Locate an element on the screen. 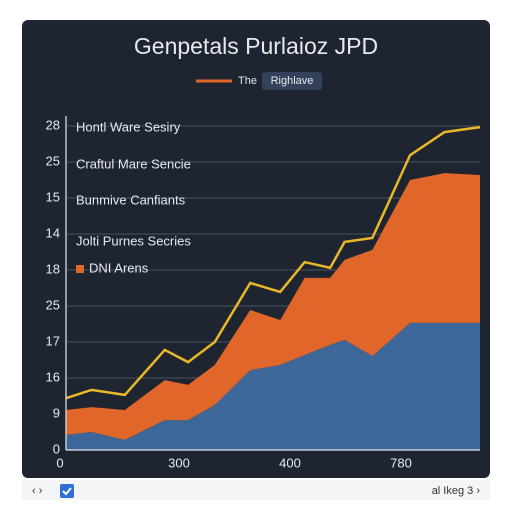 This screenshot has height=517, width=512. y-tick-label: 0 is located at coordinates (56, 448).